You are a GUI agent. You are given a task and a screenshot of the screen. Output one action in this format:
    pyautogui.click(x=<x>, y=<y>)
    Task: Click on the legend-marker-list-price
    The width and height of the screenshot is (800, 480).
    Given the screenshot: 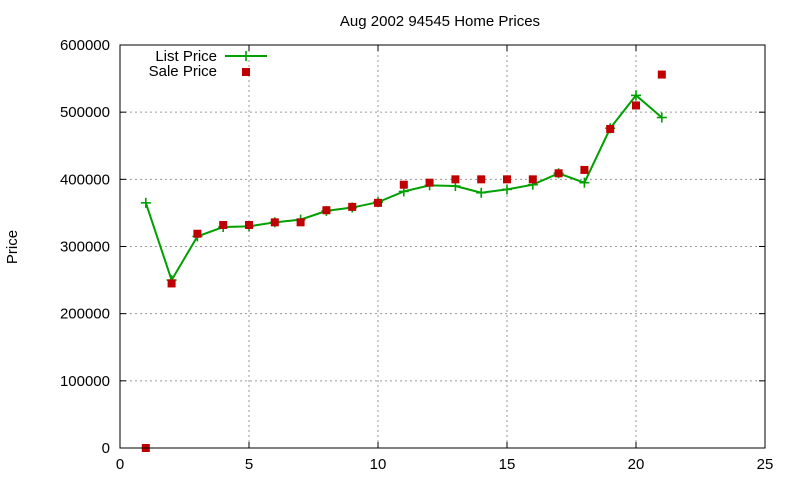 What is the action you would take?
    pyautogui.click(x=246, y=56)
    